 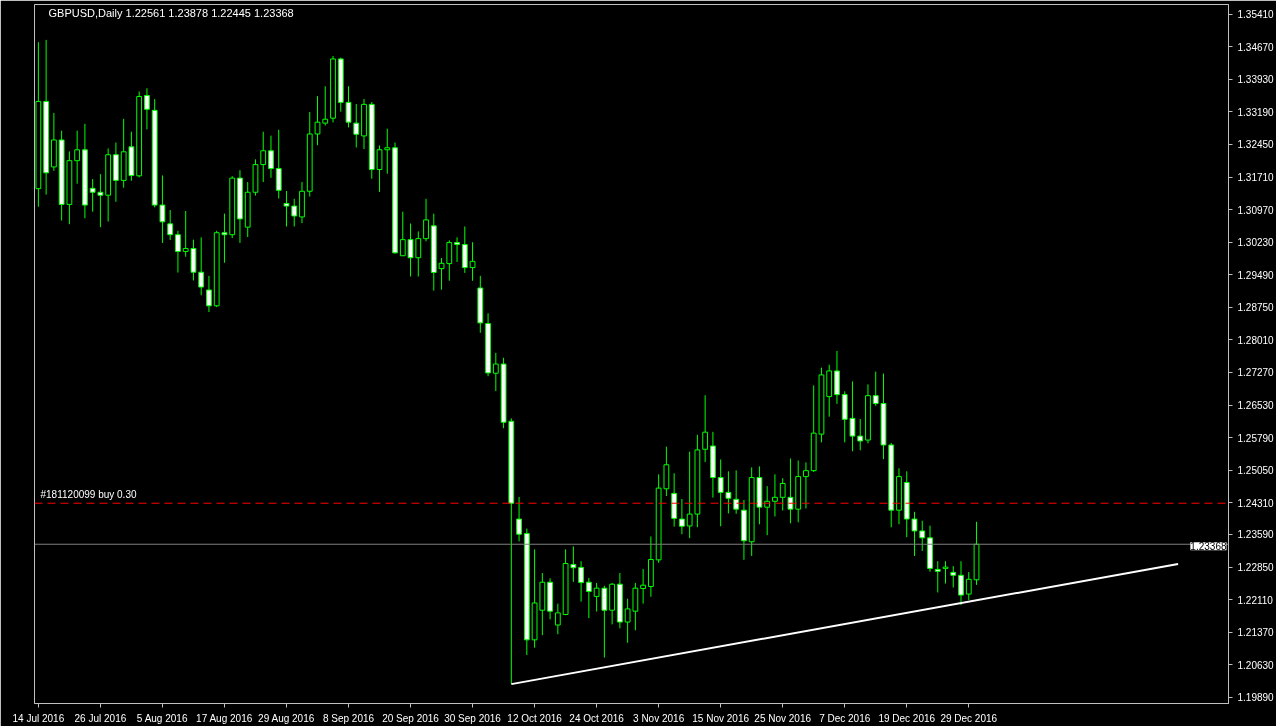 I want to click on x-tick-label: 26 Jul 2016, so click(x=100, y=718).